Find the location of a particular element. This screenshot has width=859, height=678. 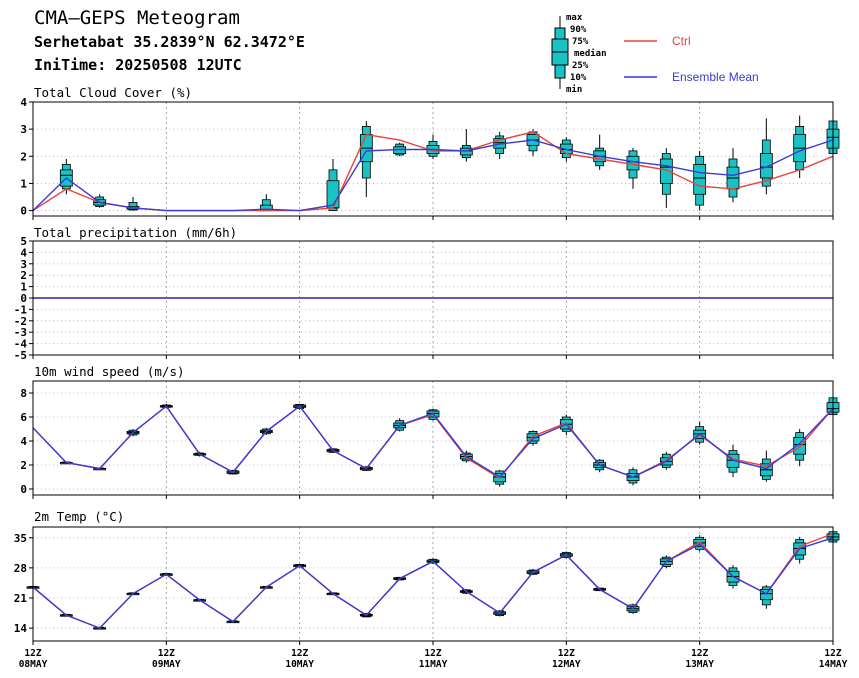

legend-box-key: max 90% 75% median 25% 10% min is located at coordinates (579, 54).